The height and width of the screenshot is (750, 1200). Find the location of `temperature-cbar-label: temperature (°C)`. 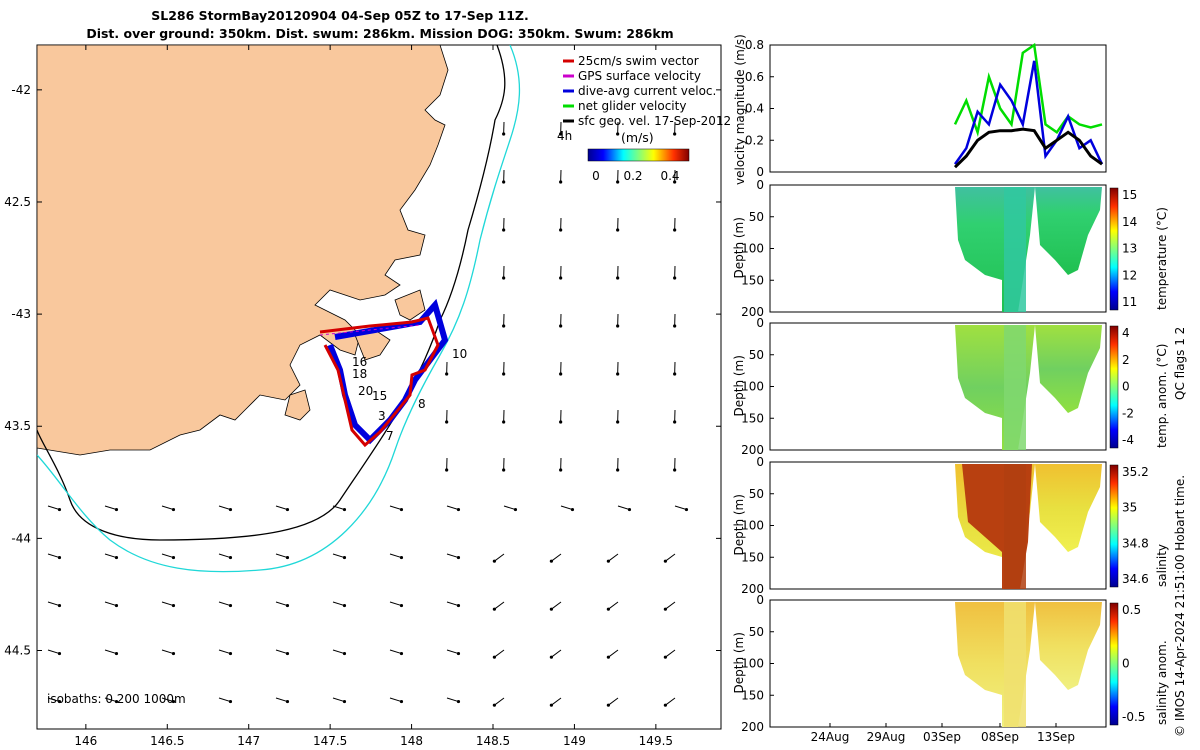

temperature-cbar-label: temperature (°C) is located at coordinates (1162, 258).